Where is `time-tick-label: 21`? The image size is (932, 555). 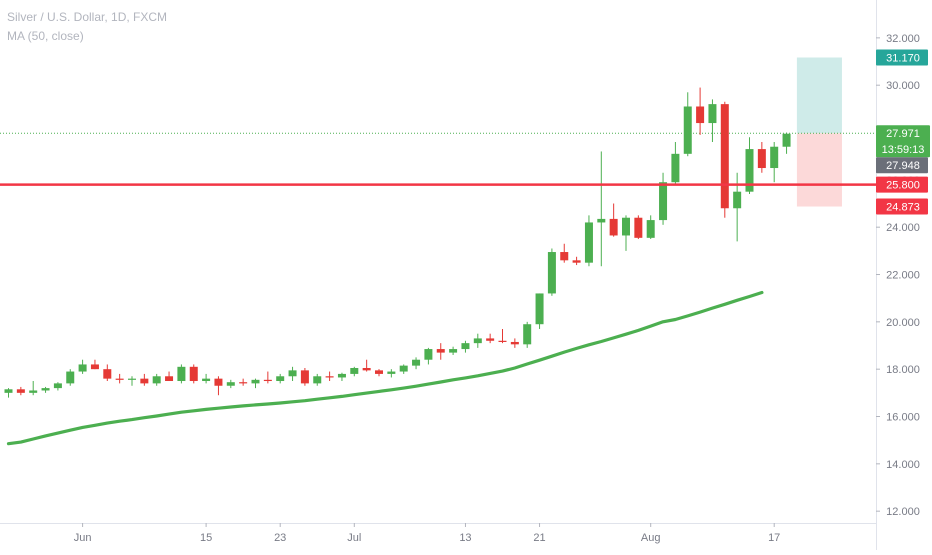
time-tick-label: 21 is located at coordinates (539, 538).